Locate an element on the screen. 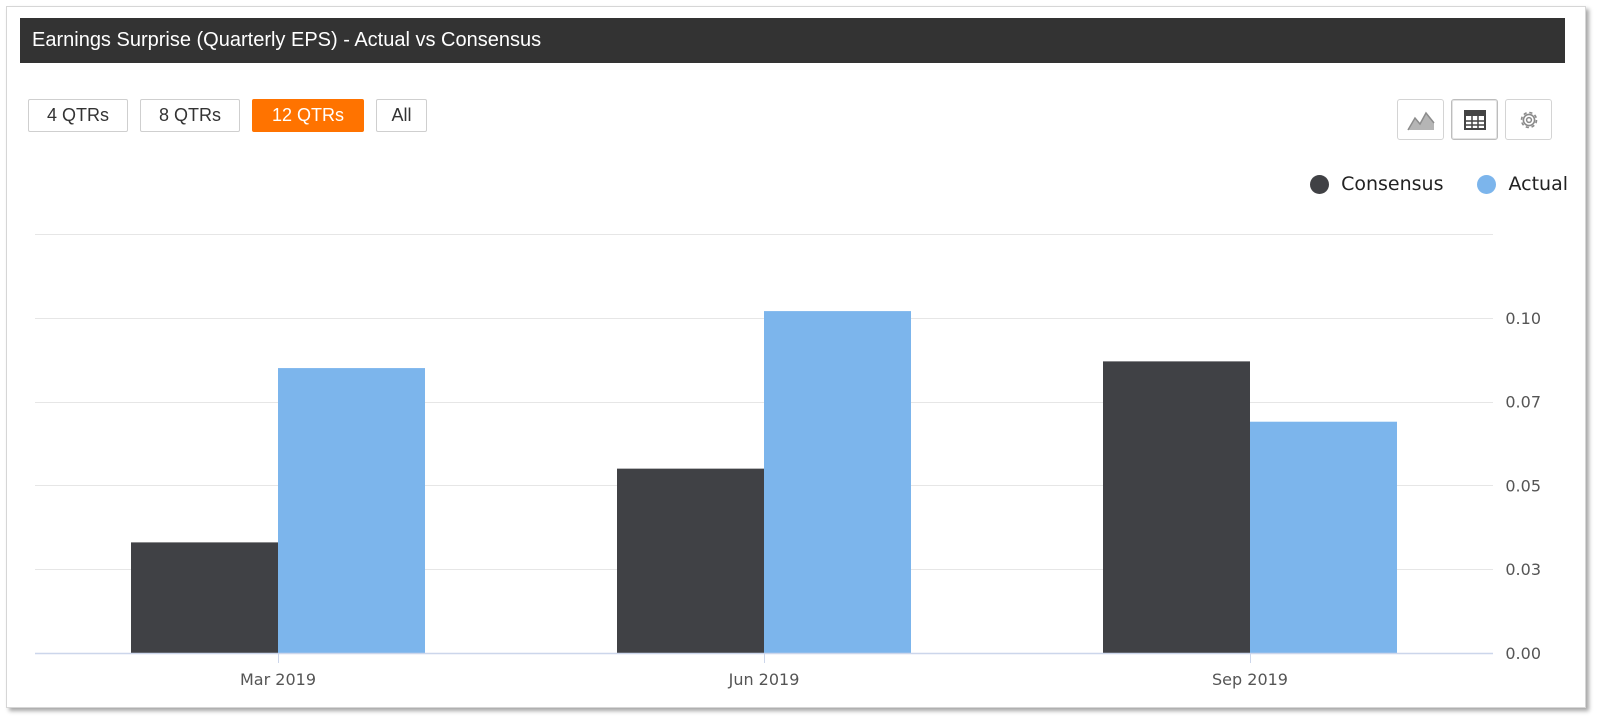  bar-consensus-mar-2019 is located at coordinates (204, 597).